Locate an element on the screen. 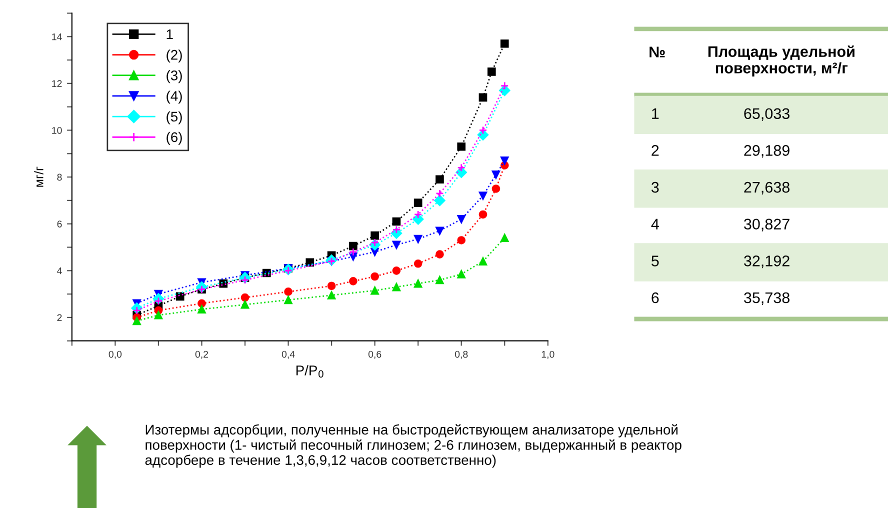 The width and height of the screenshot is (888, 508). x-tick-label: 0,4 is located at coordinates (288, 354).